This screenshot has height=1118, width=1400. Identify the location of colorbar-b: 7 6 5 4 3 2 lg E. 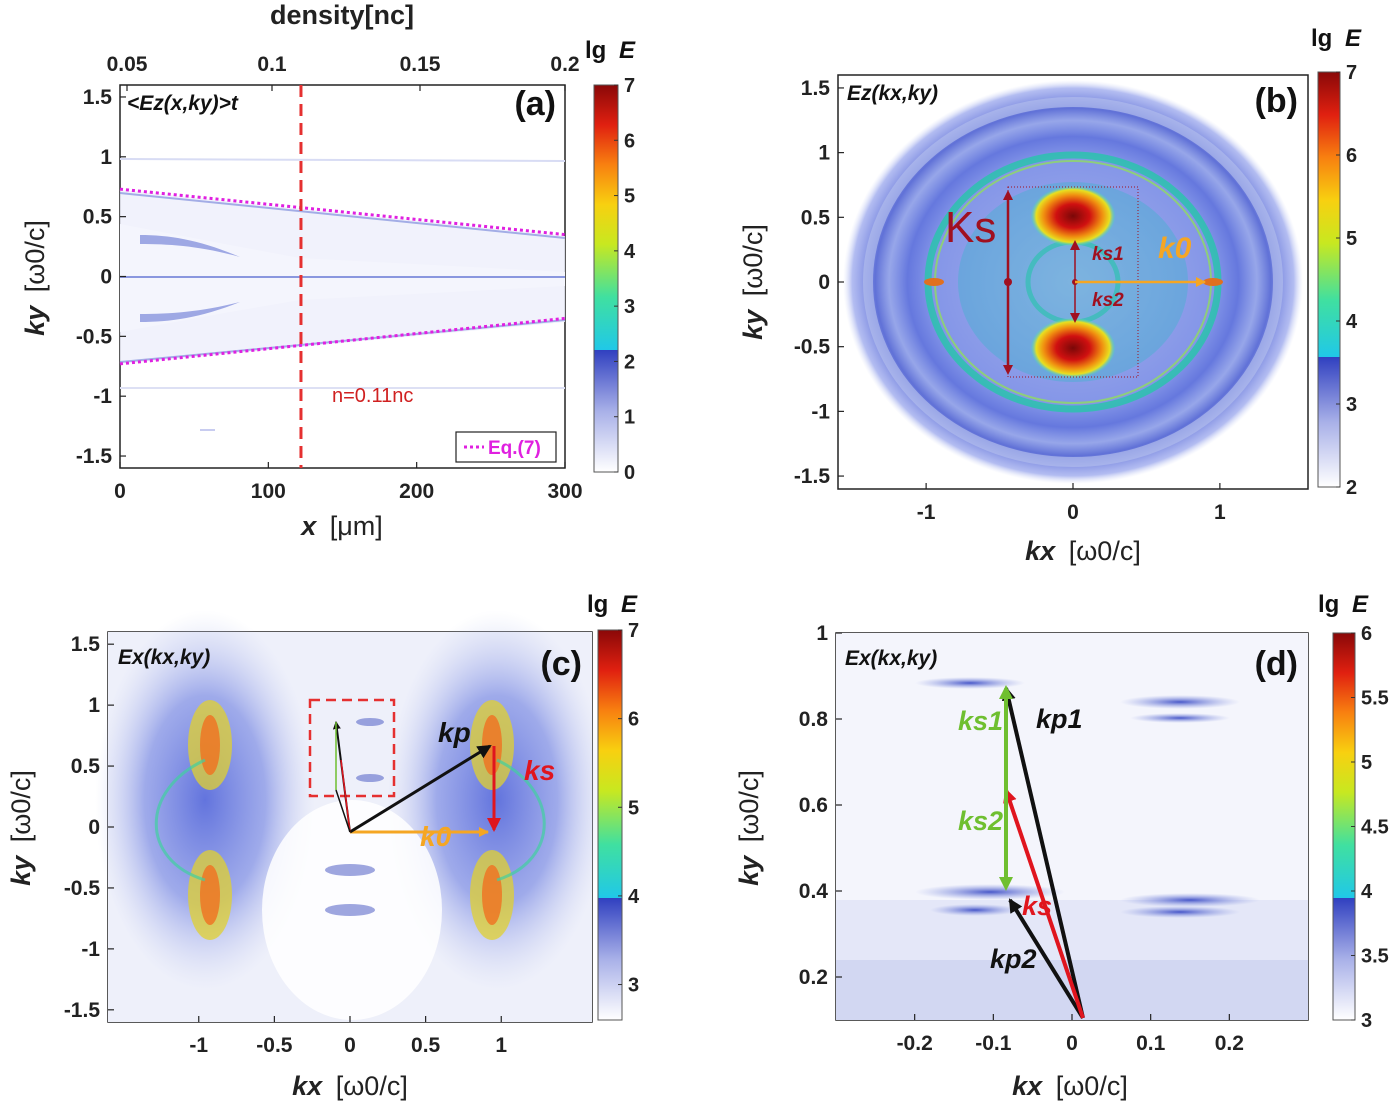
(1336, 262).